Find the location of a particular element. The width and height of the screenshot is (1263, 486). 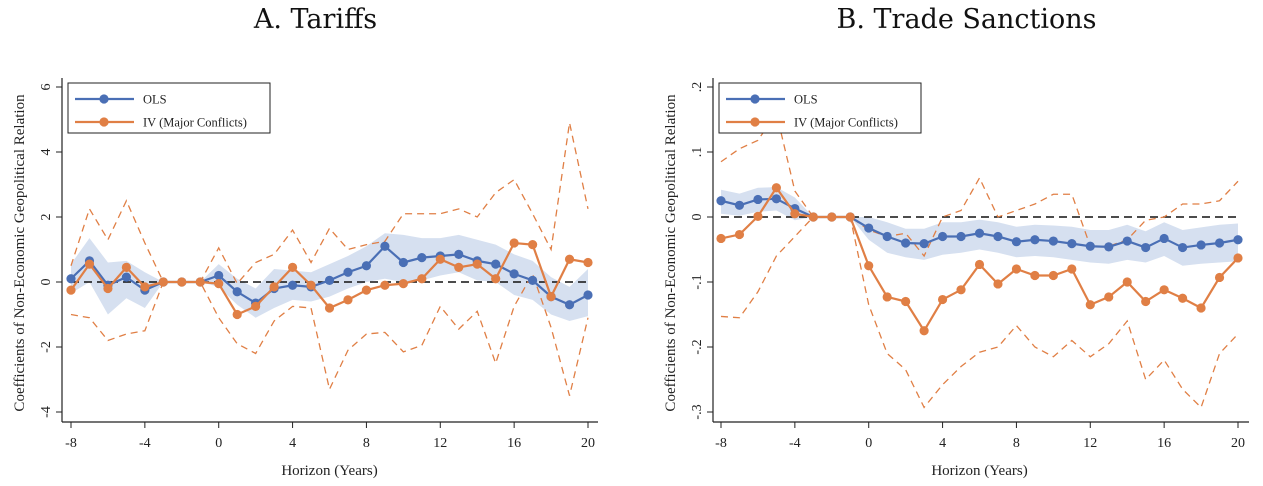

legend-label-ols: OLS is located at coordinates (806, 100).